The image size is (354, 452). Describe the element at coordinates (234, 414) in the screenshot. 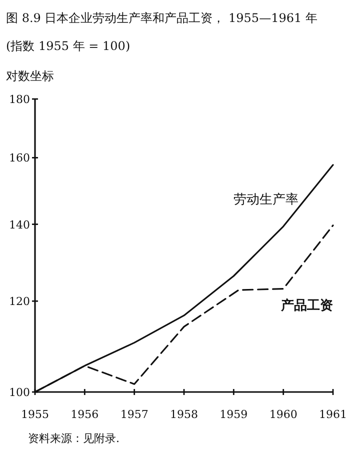

I see `xtick: 1959` at that location.